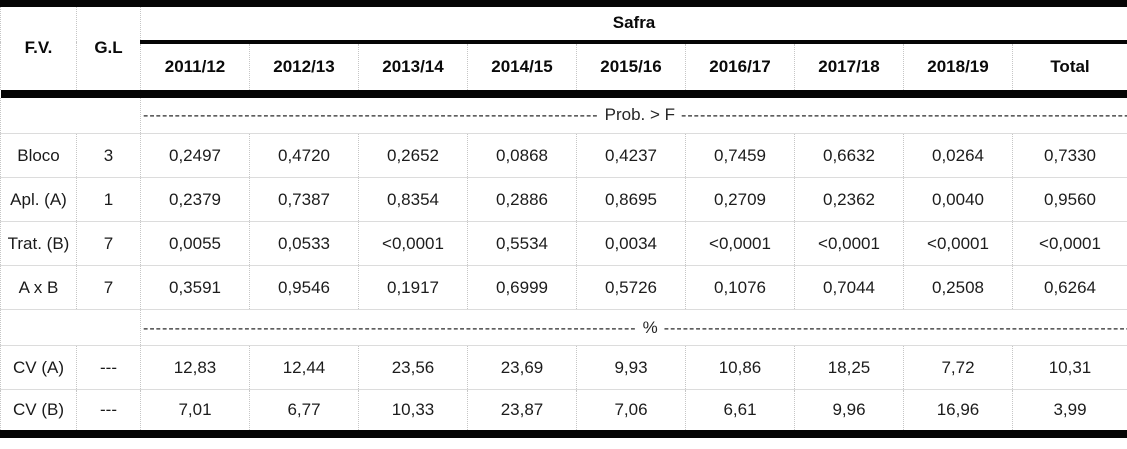 Image resolution: width=1127 pixels, height=449 pixels. I want to click on cell-value: 0,2379, so click(195, 199).